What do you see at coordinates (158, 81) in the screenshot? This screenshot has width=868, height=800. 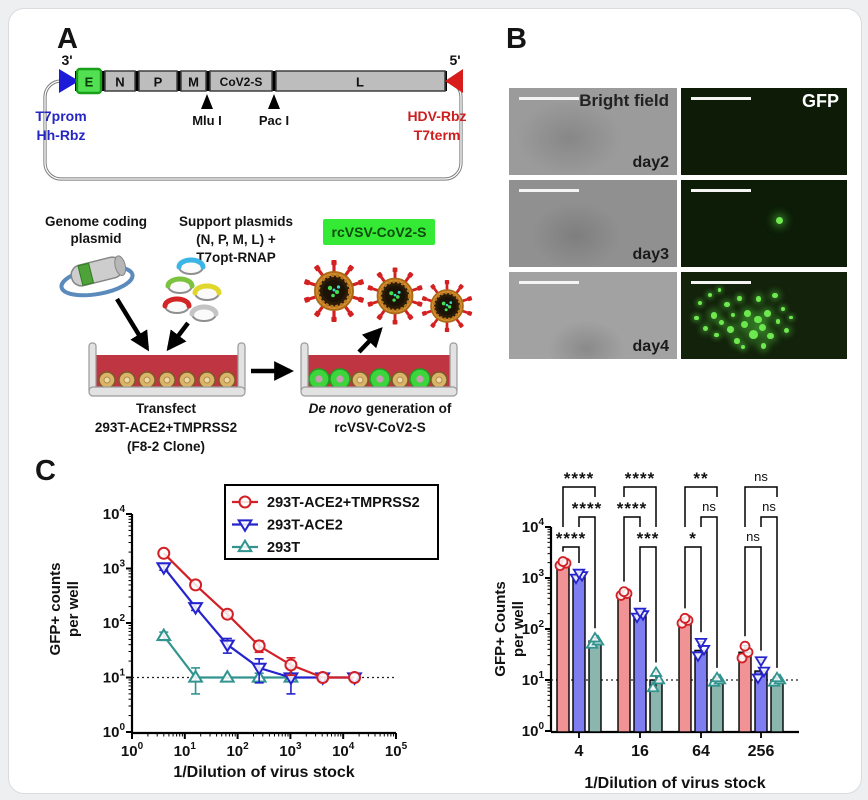 I see `gene-box-p` at bounding box center [158, 81].